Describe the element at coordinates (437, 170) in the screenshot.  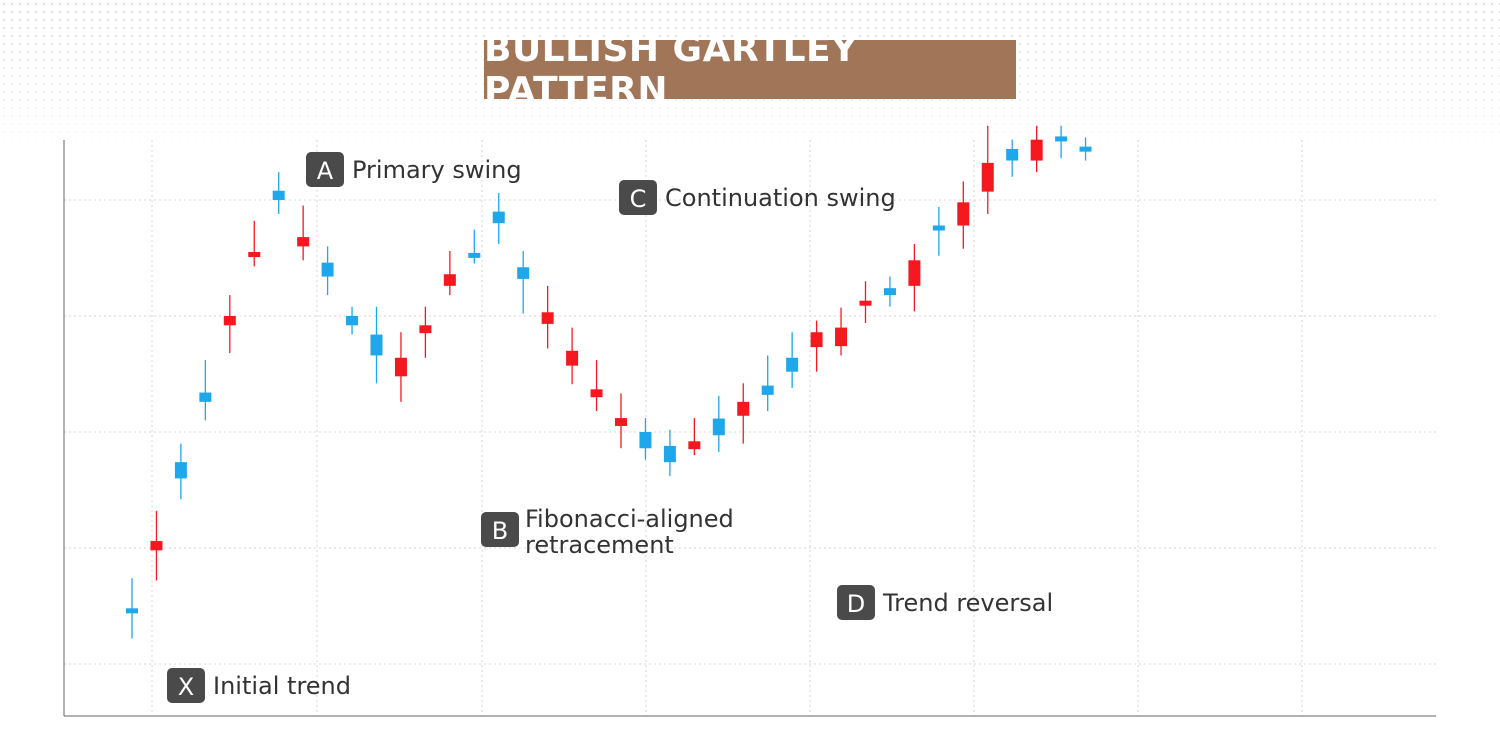
I see `annotation-label: Primary swing` at that location.